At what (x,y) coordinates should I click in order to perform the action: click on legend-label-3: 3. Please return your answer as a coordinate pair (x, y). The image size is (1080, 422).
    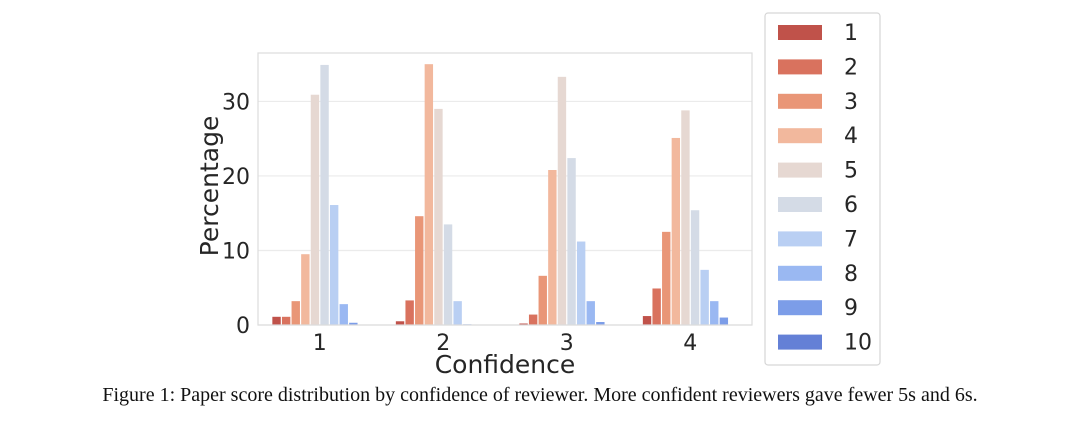
    Looking at the image, I should click on (851, 102).